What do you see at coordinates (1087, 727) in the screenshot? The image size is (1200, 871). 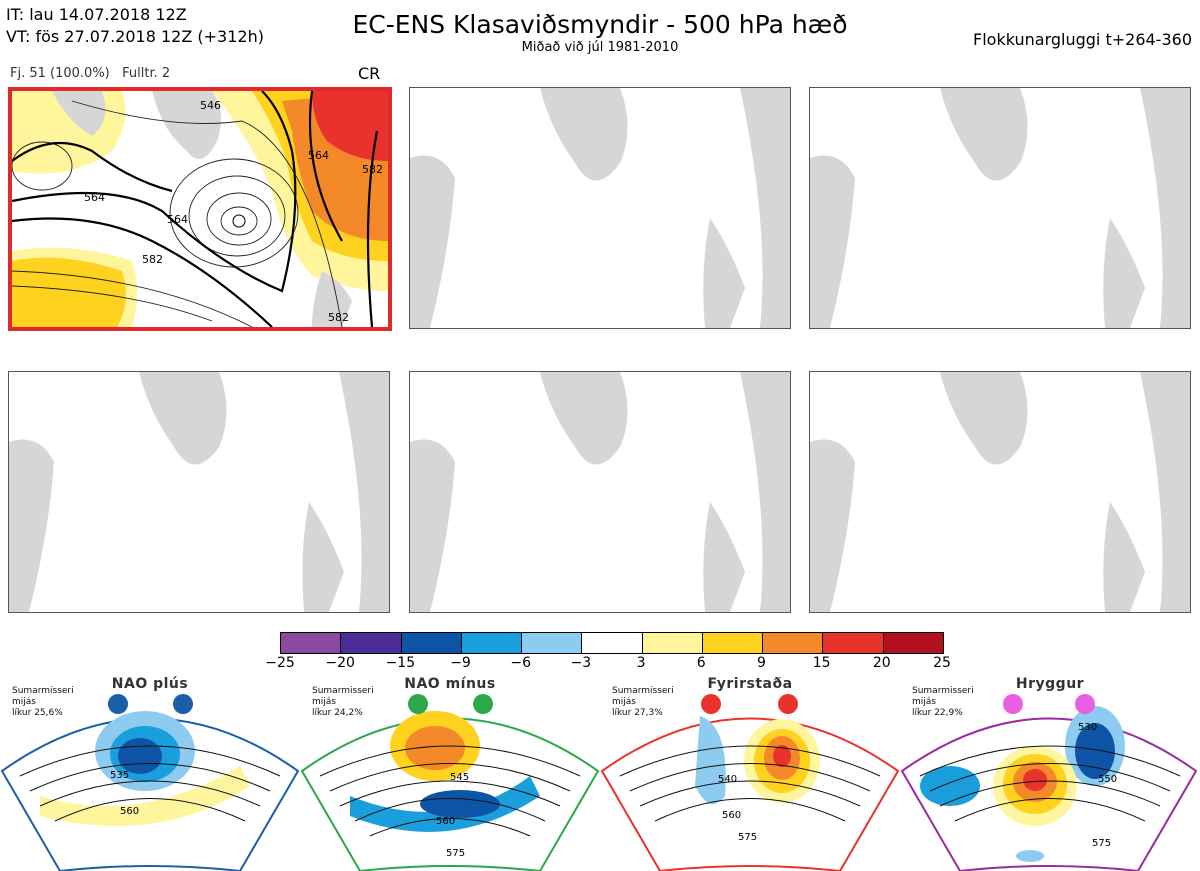 I see `svg-text: 530` at bounding box center [1087, 727].